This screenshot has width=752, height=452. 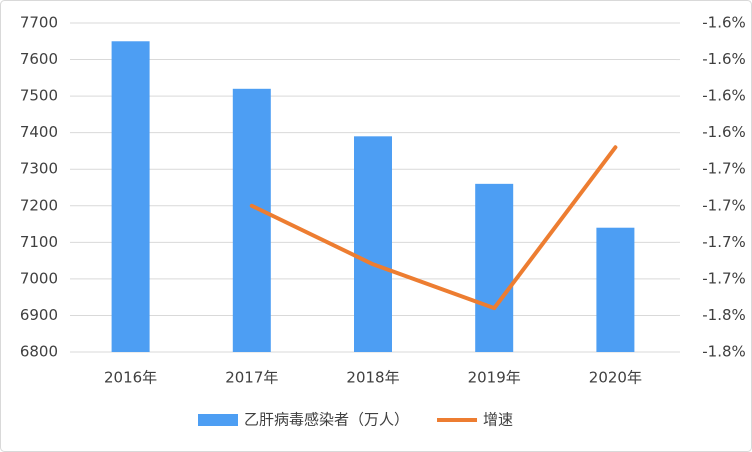 I want to click on y-tick-label: 7000, so click(x=39, y=278).